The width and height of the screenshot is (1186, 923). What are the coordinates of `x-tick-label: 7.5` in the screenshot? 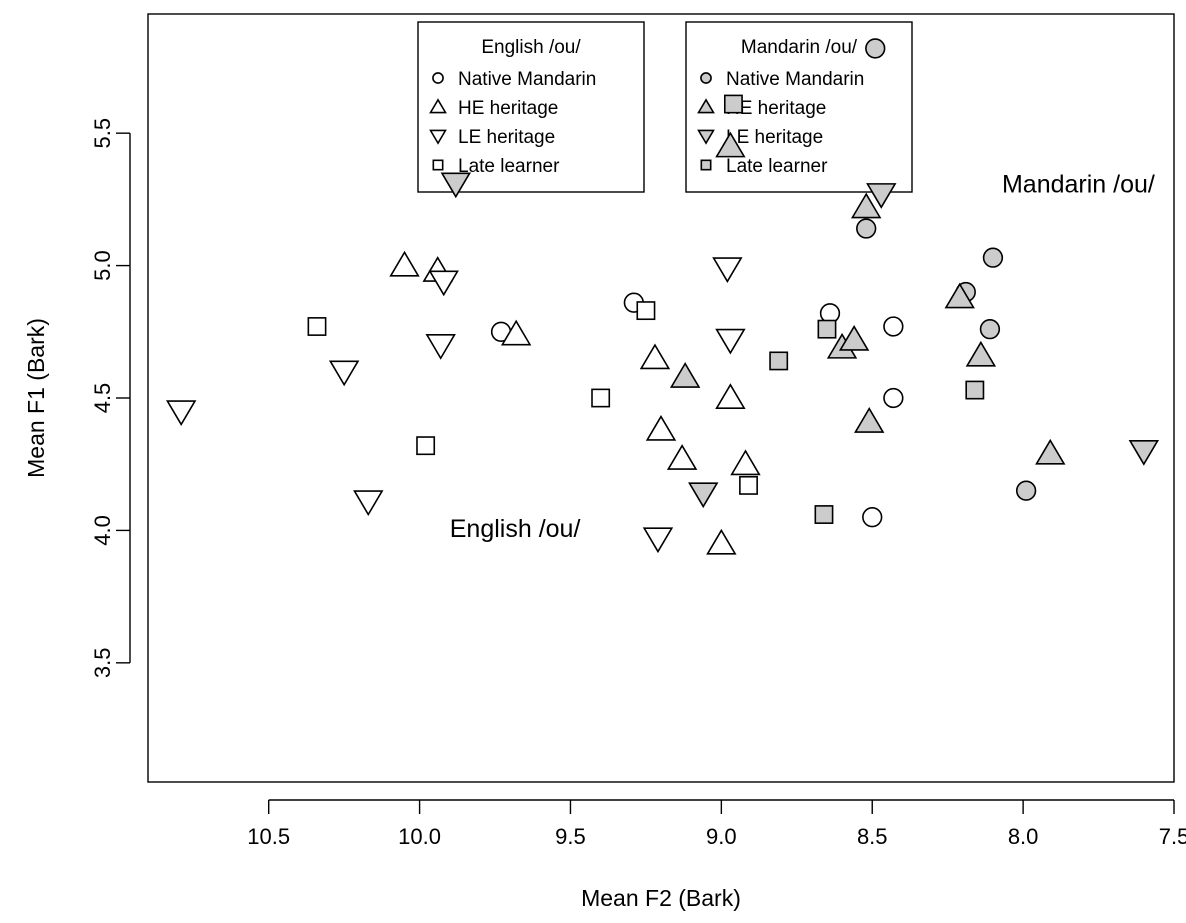 It's located at (1172, 836).